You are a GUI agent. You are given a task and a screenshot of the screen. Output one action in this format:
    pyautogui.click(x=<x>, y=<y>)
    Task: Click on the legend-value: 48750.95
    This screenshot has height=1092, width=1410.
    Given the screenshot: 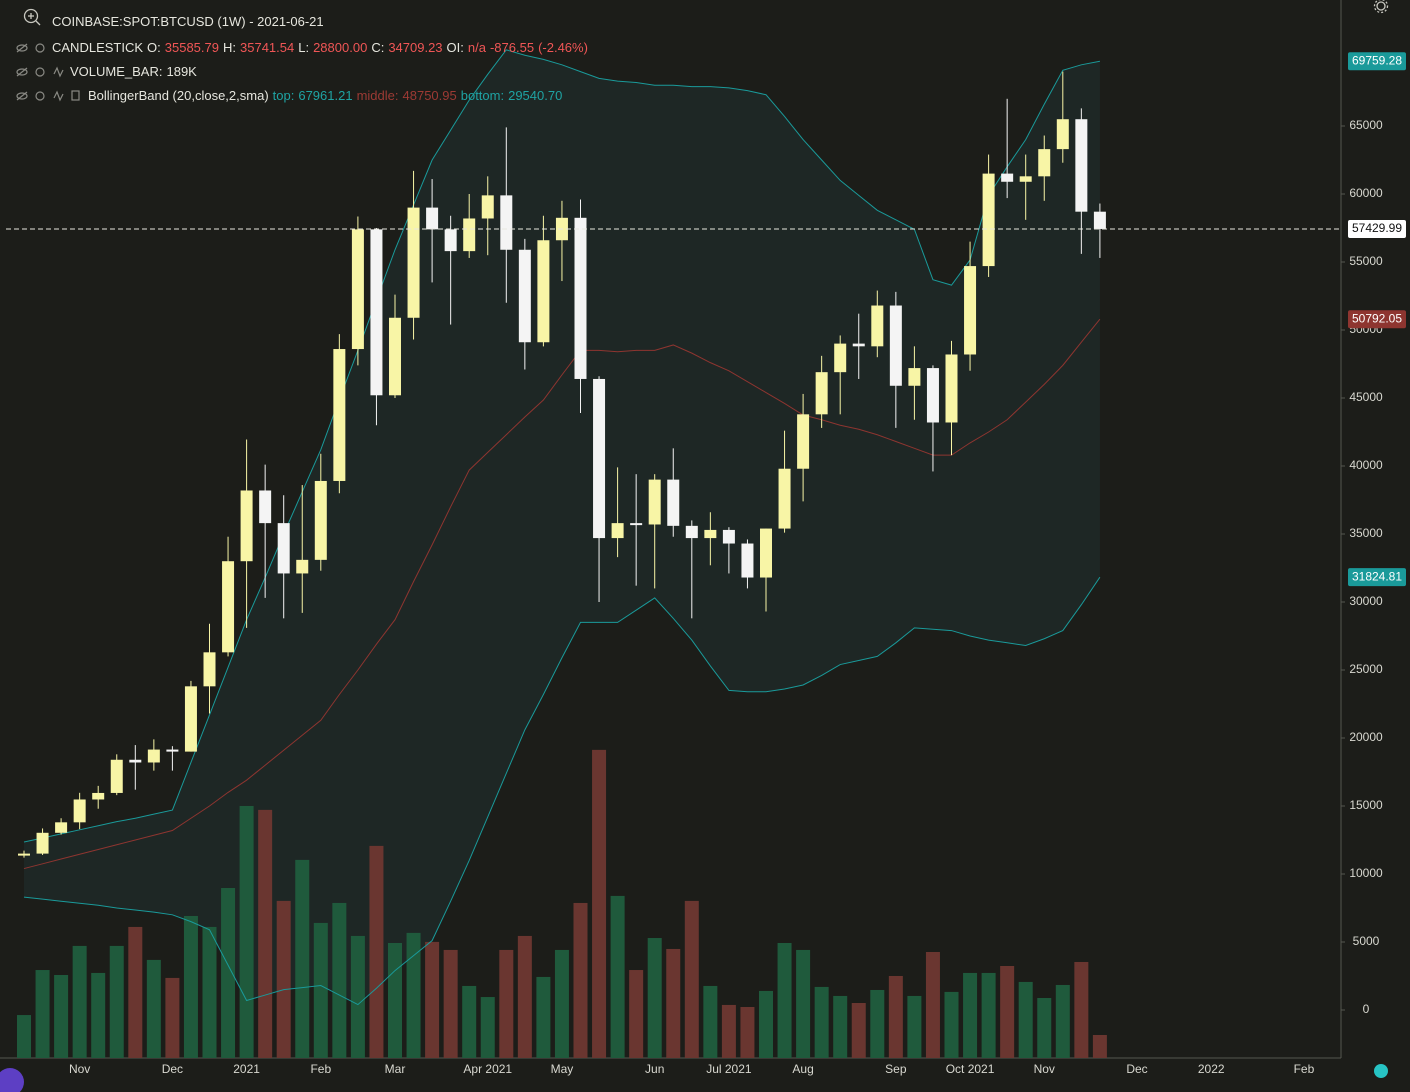 What is the action you would take?
    pyautogui.click(x=429, y=95)
    